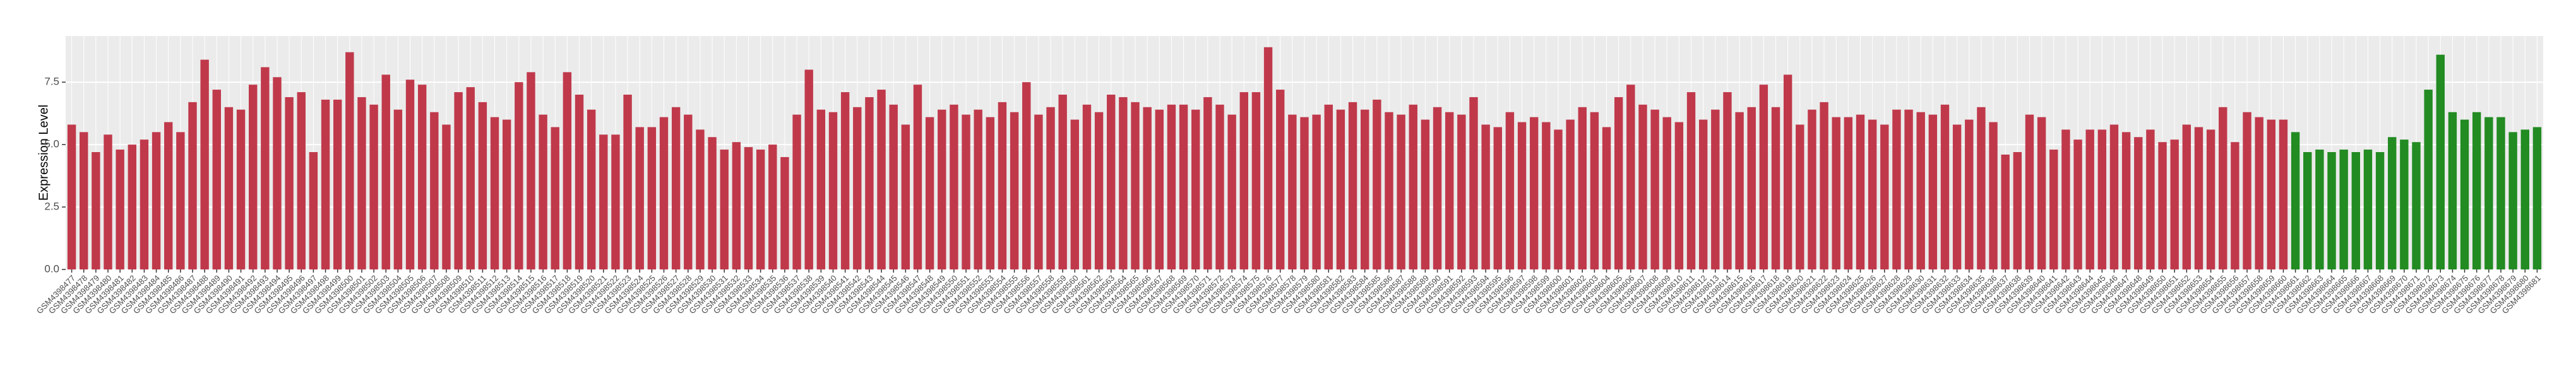 The height and width of the screenshot is (366, 2576). Describe the element at coordinates (51, 268) in the screenshot. I see `y-tick-label: 0.0` at that location.